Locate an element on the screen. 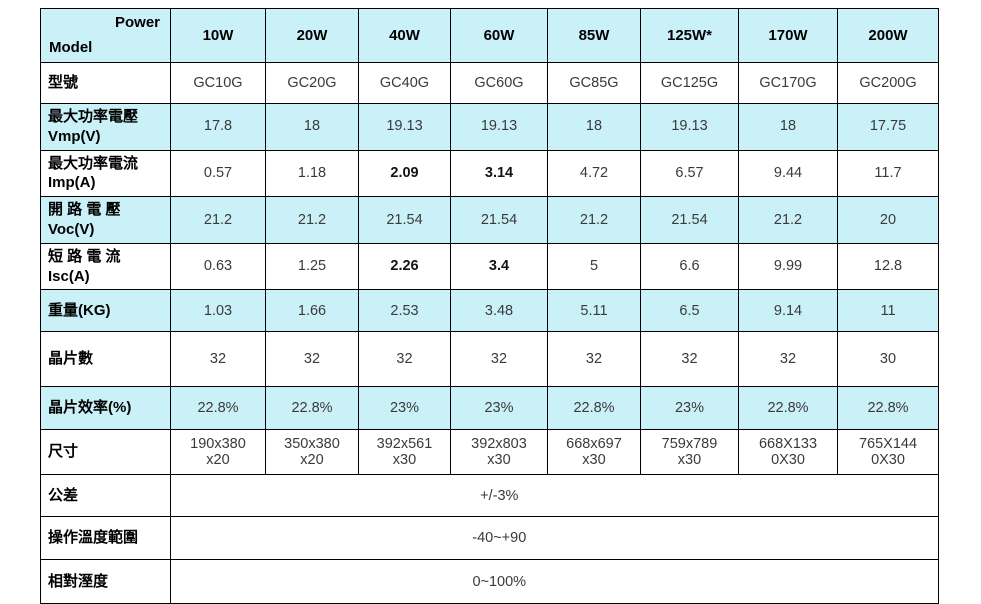 This screenshot has width=981, height=604. spec-value: 5 is located at coordinates (594, 266).